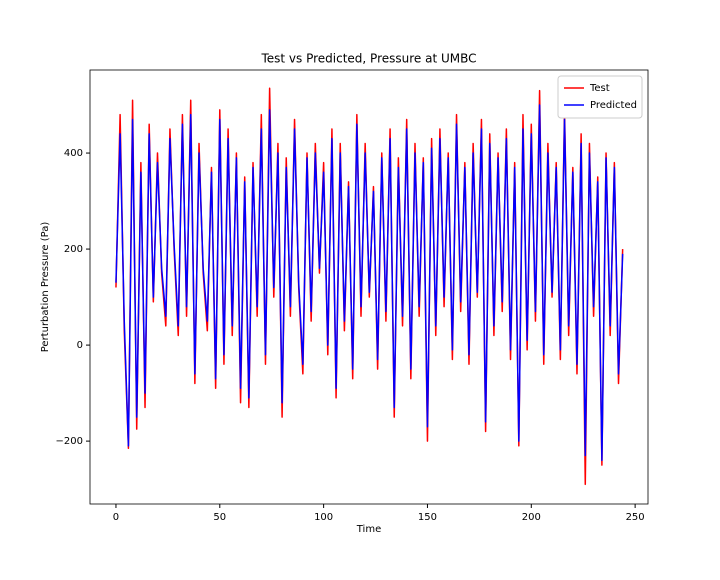 This screenshot has height=580, width=720. Describe the element at coordinates (69, 441) in the screenshot. I see `y-tick-label: −200` at that location.